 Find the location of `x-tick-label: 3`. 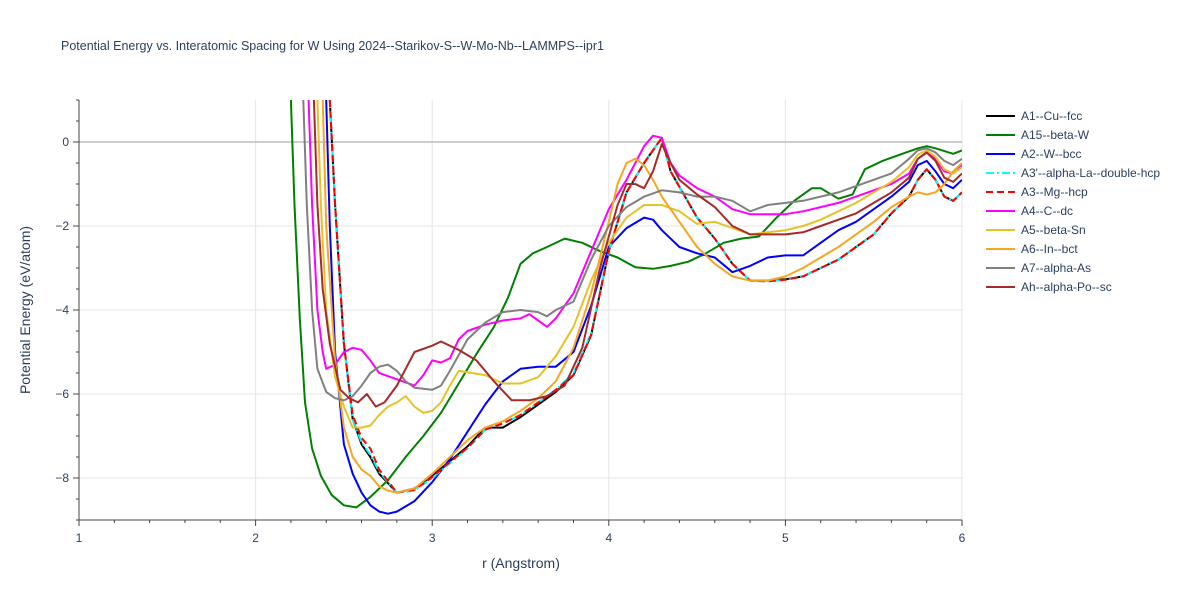

x-tick-label: 3 is located at coordinates (432, 538).